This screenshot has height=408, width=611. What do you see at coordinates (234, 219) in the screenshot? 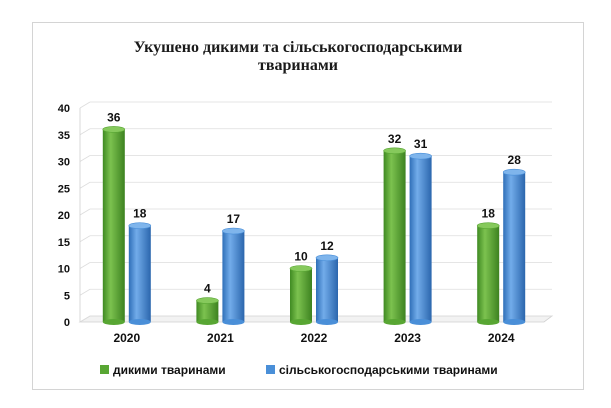
I see `data-label: 17` at bounding box center [234, 219].